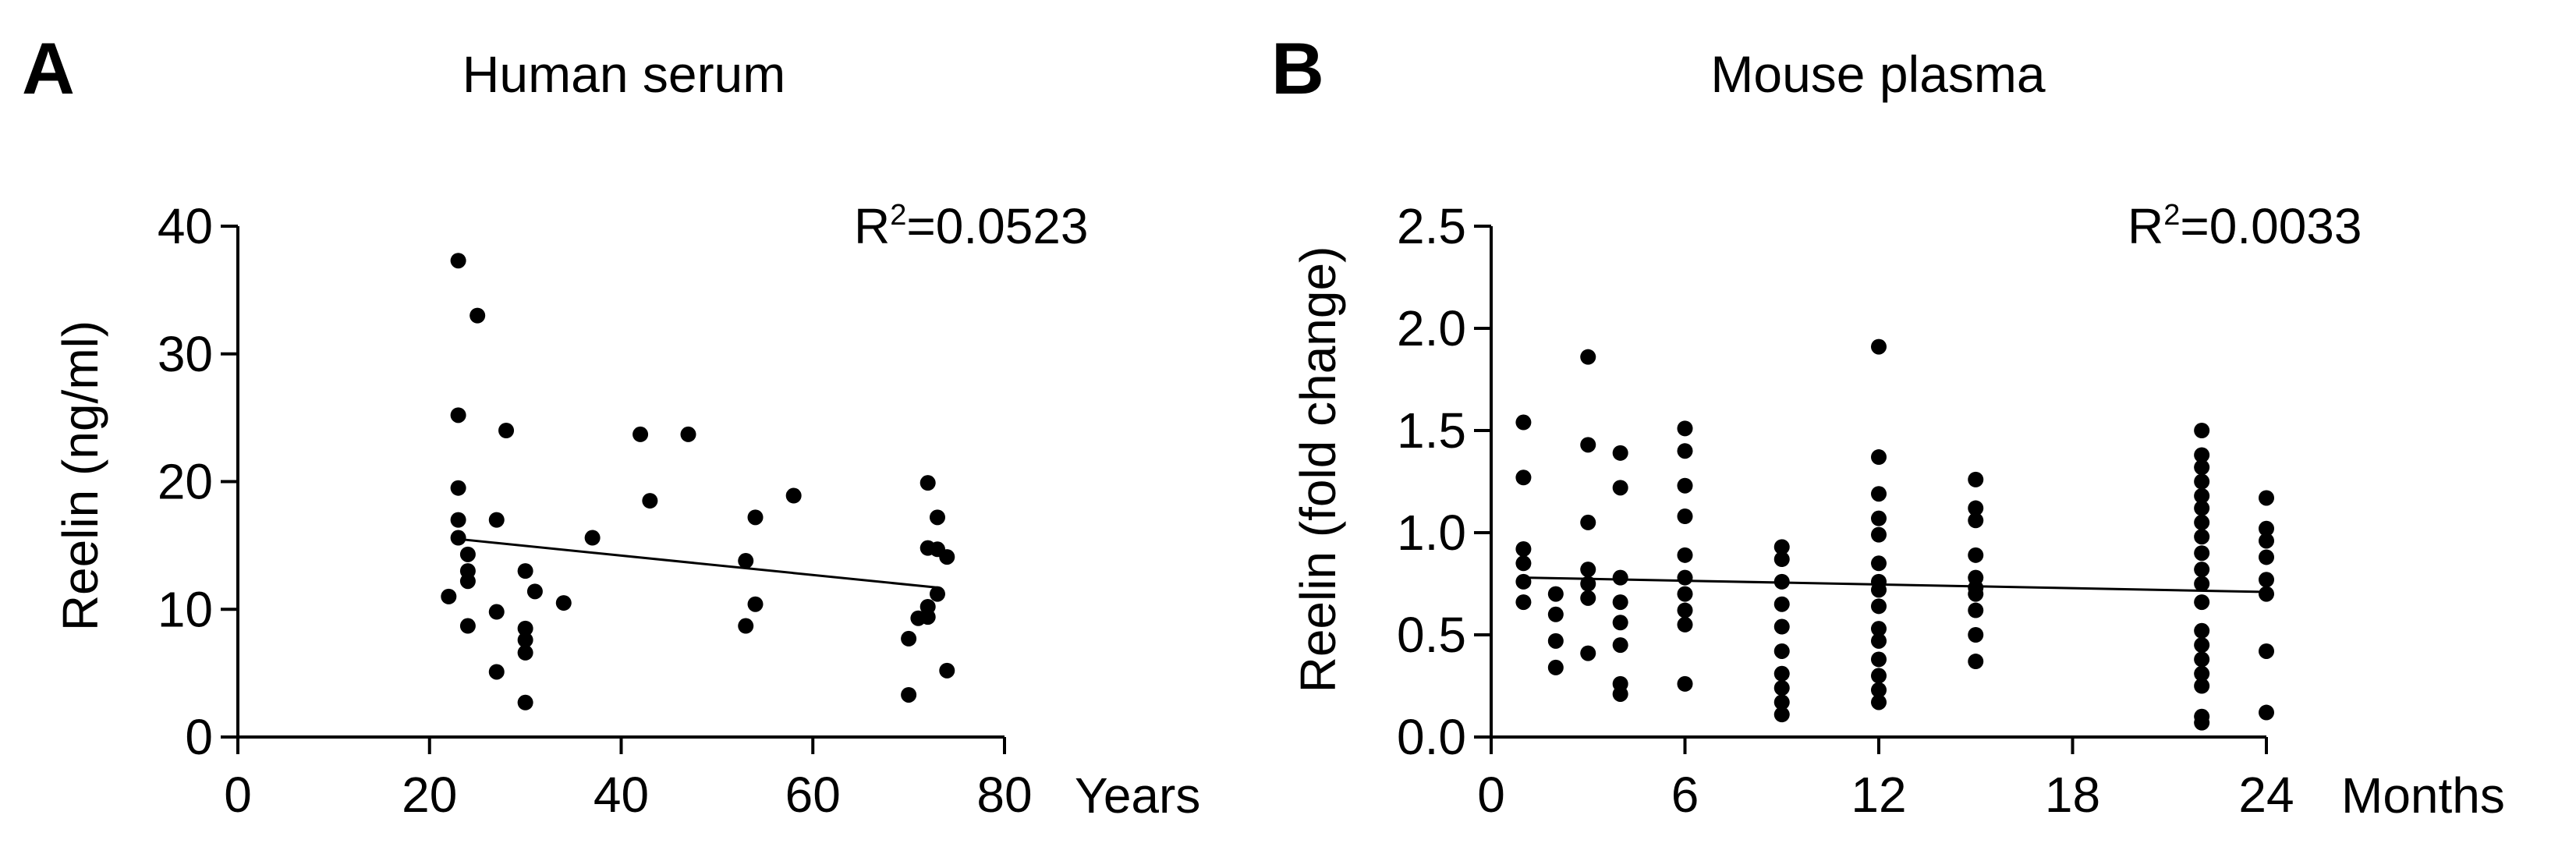 This screenshot has width=2576, height=854. Describe the element at coordinates (2245, 226) in the screenshot. I see `panel-b-r2-annotation: R2=0.0033` at that location.